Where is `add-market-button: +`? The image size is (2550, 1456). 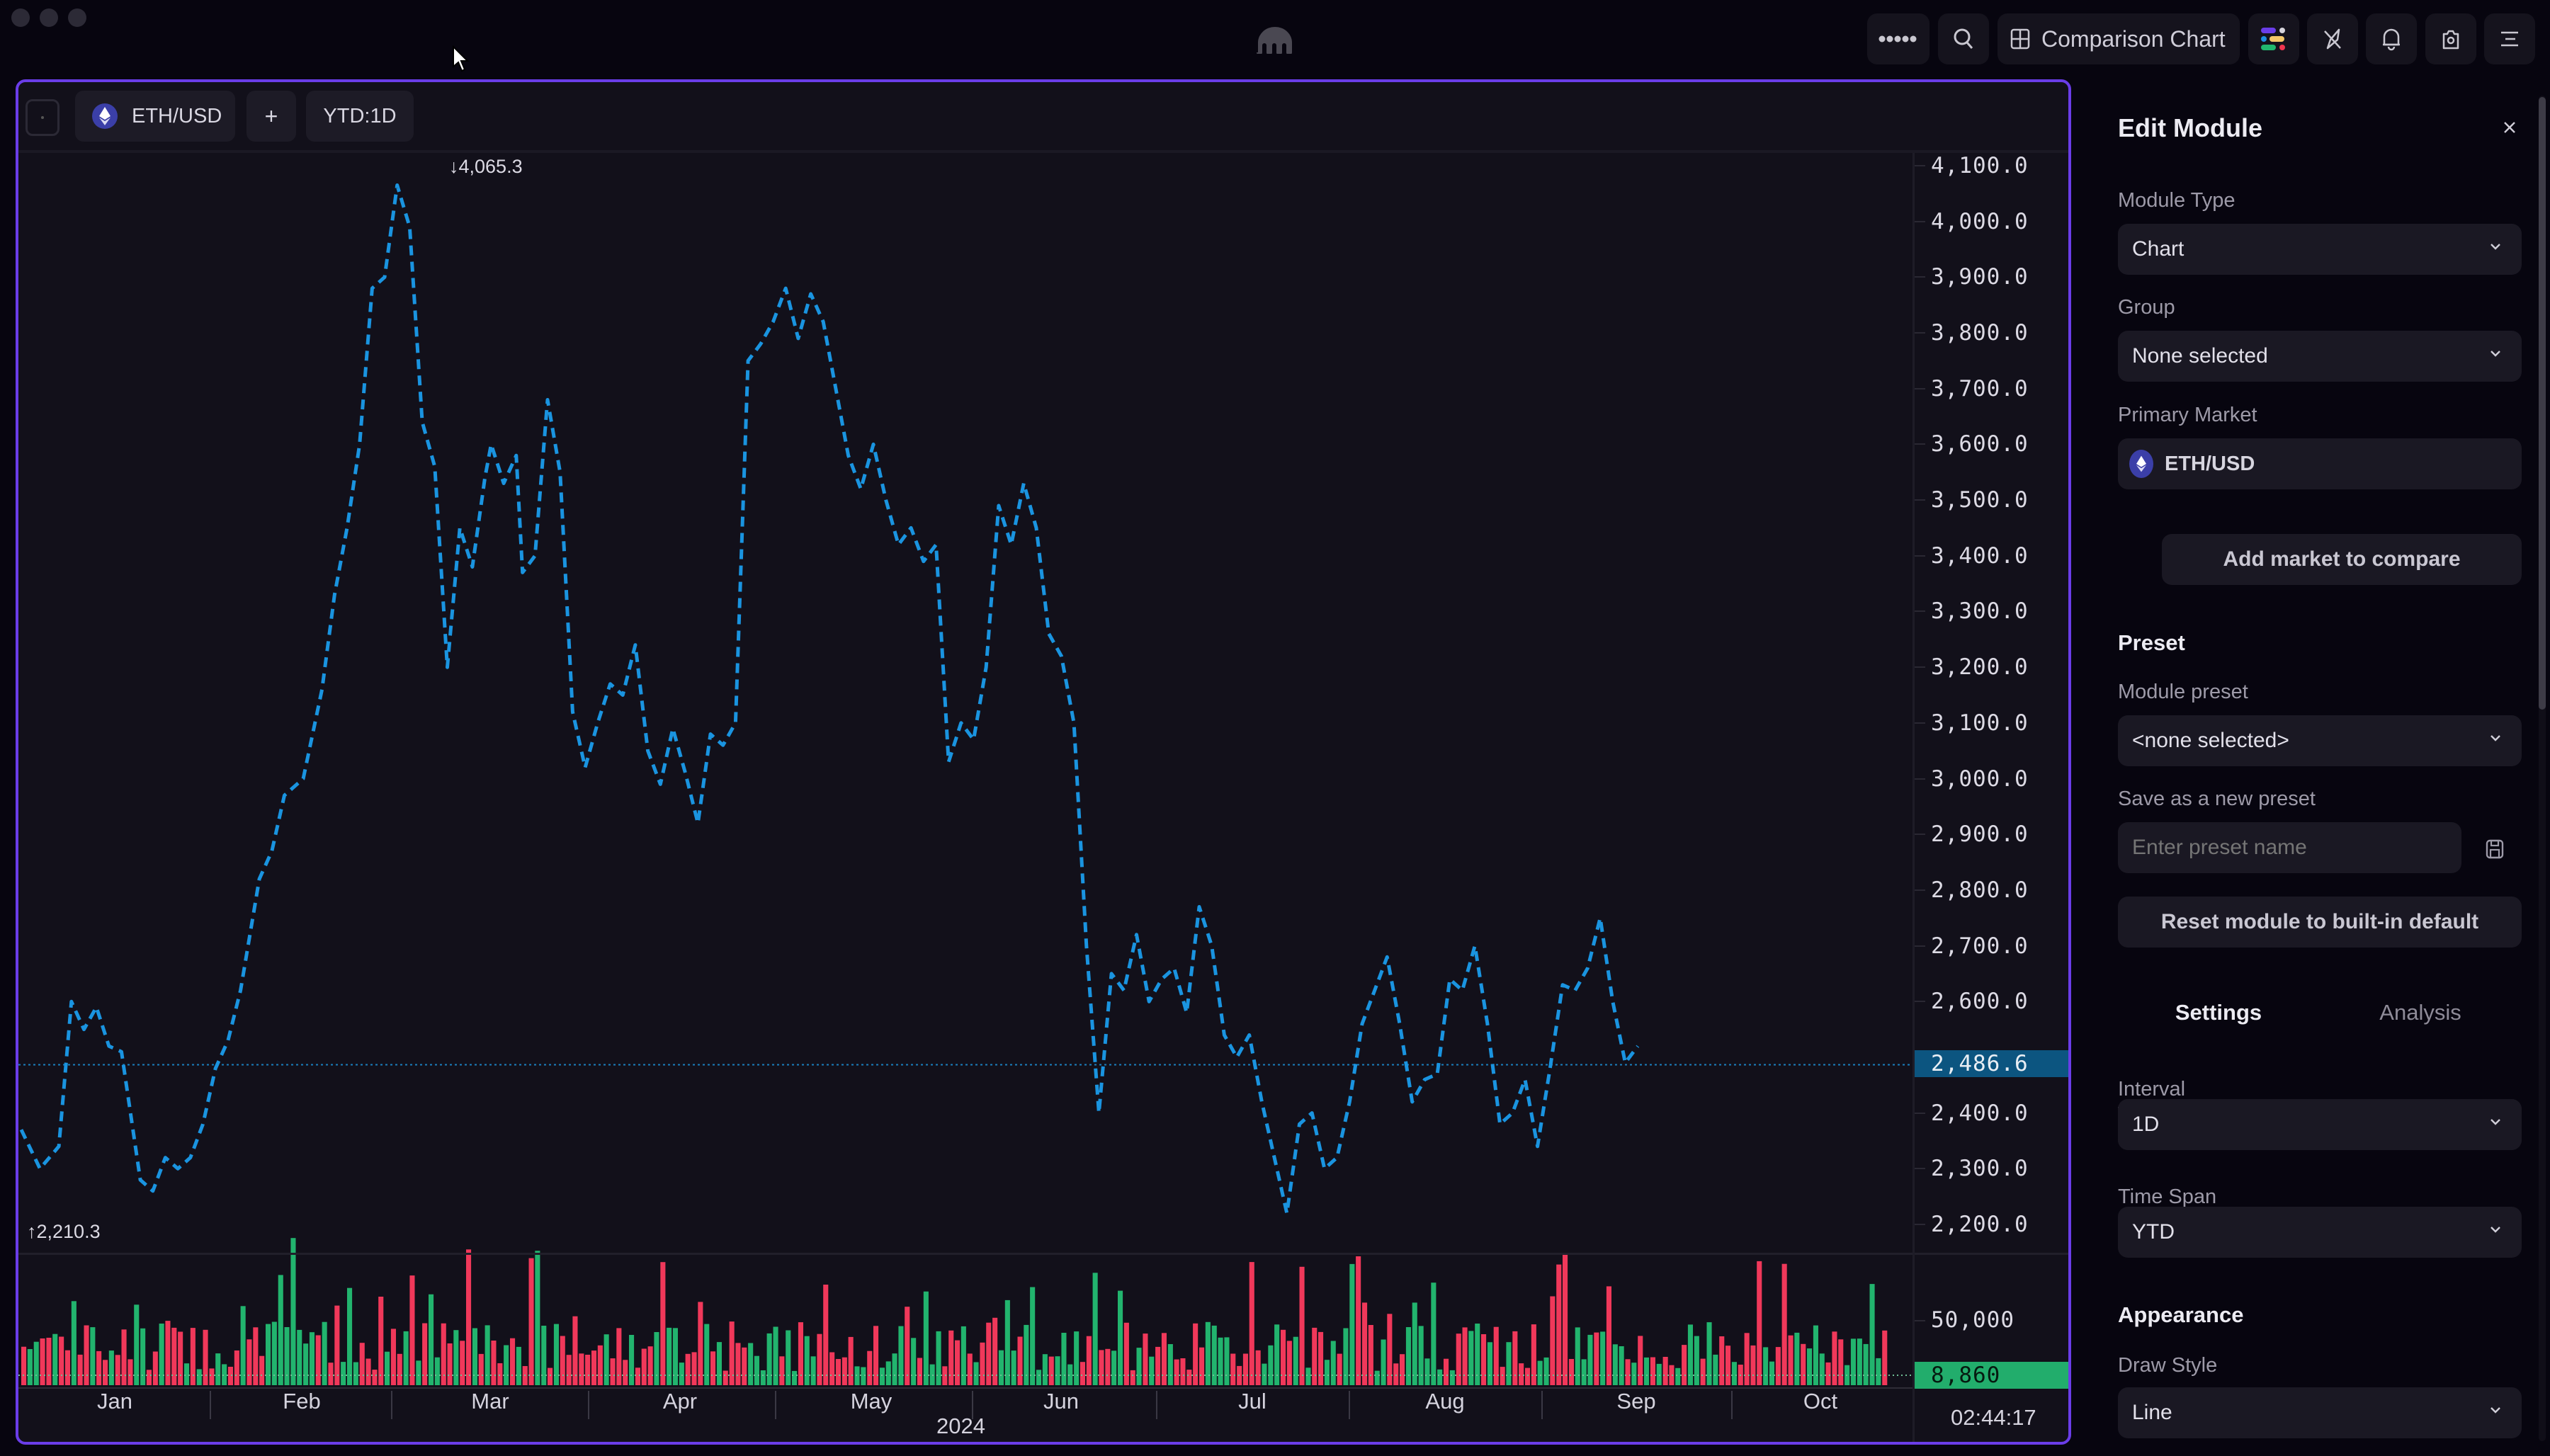
add-market-button: + is located at coordinates (271, 117).